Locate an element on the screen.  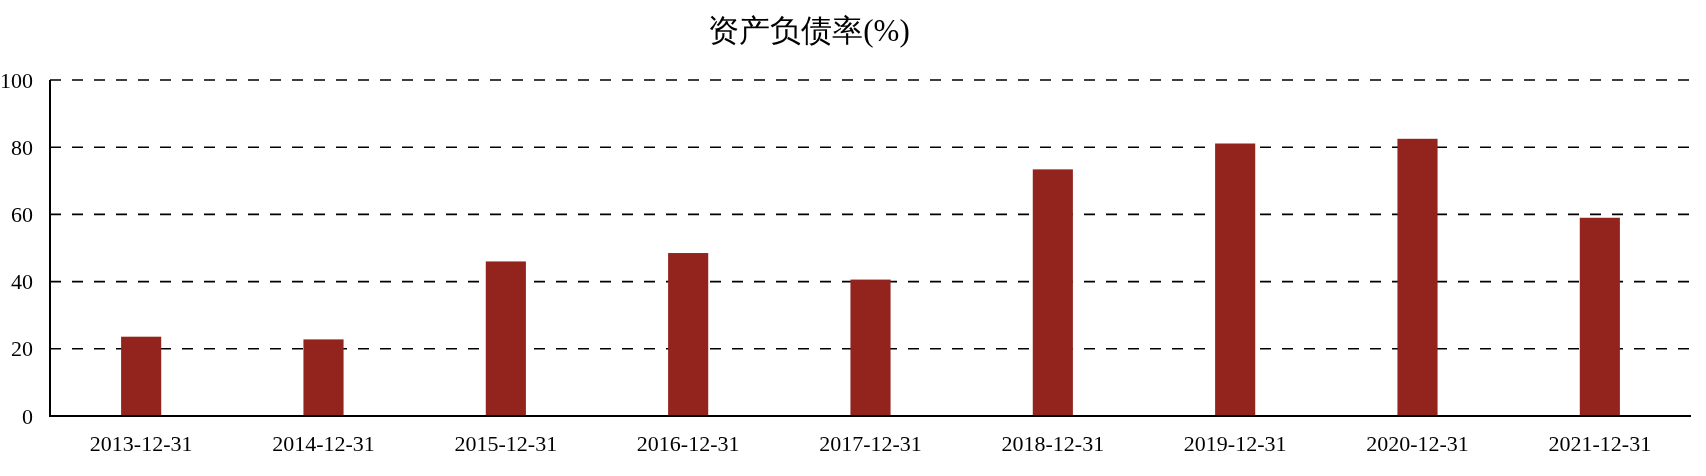
x-tick-label: 2016-12-31 is located at coordinates (688, 443).